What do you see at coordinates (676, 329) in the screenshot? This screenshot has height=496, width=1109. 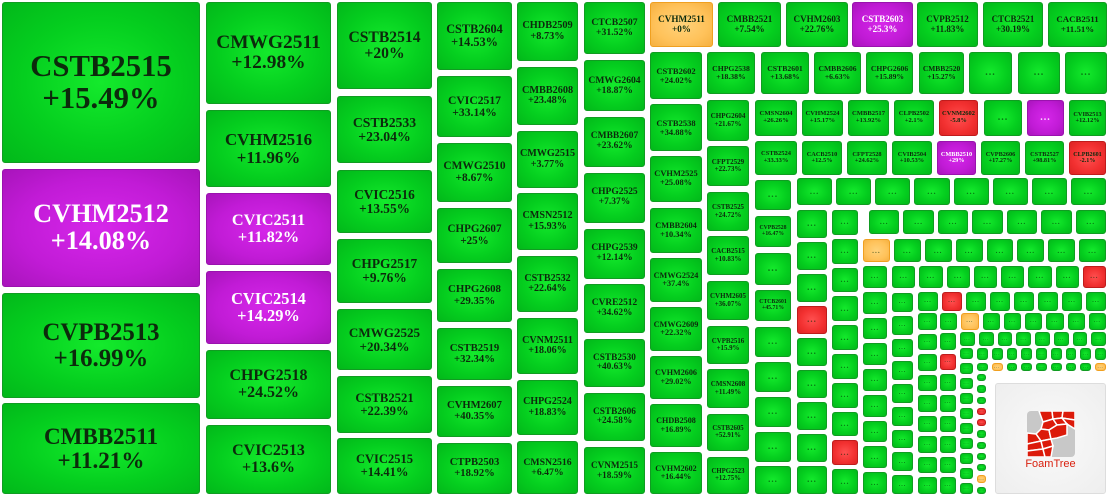 I see `treemap-tile: CMWG2609 +22.32%` at bounding box center [676, 329].